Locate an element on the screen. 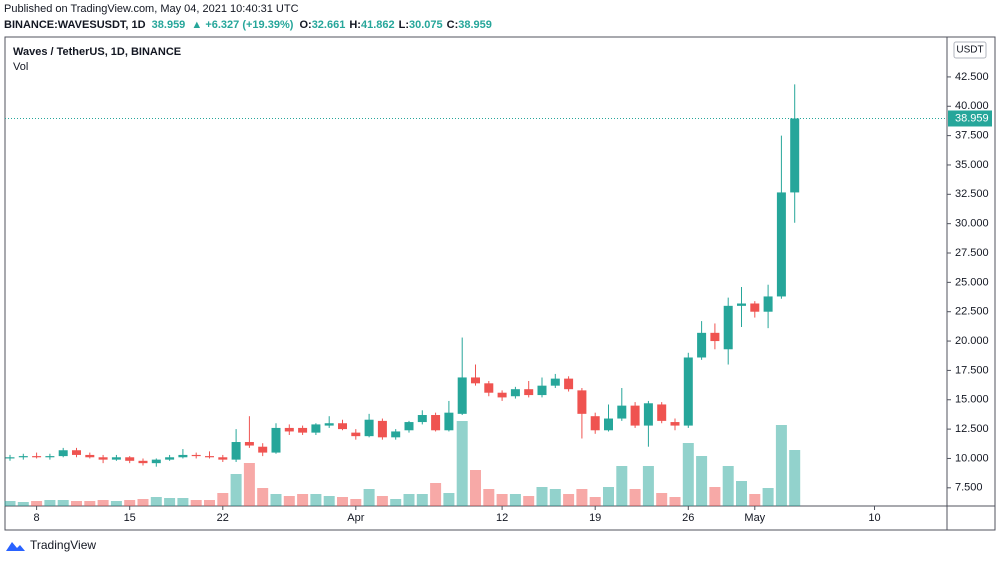 The width and height of the screenshot is (1000, 561). time-label: 26 is located at coordinates (688, 518).